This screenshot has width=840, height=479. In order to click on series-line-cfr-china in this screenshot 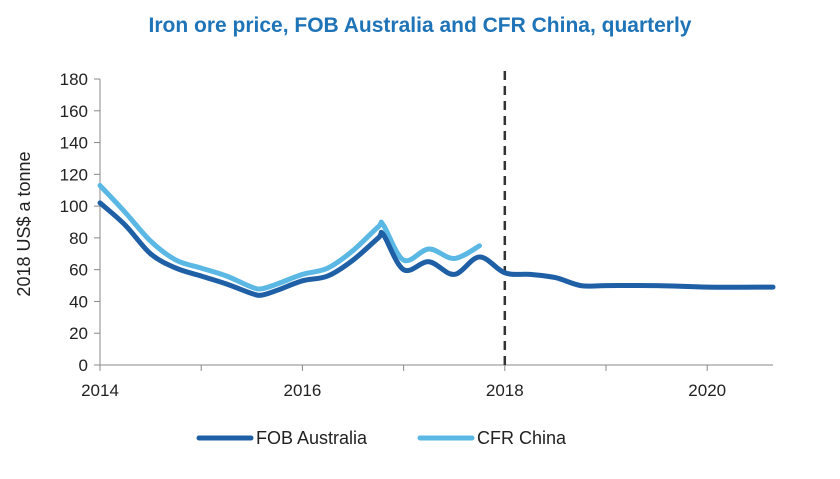, I will do `click(289, 237)`.